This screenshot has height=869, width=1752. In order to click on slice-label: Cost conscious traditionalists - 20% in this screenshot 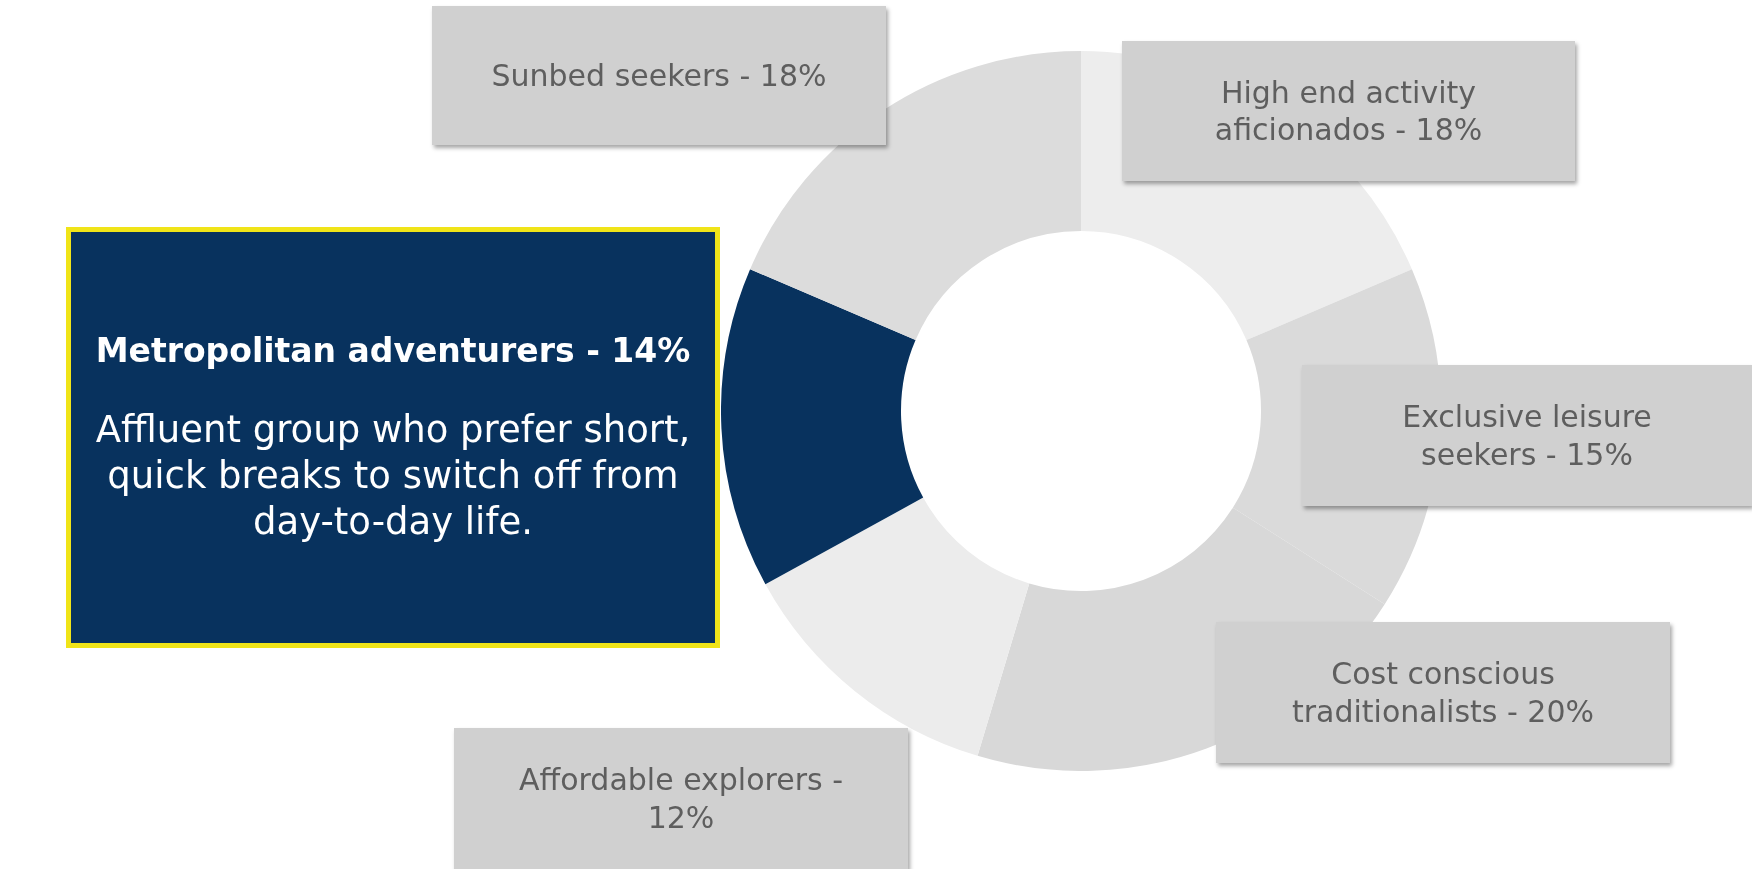, I will do `click(1443, 692)`.